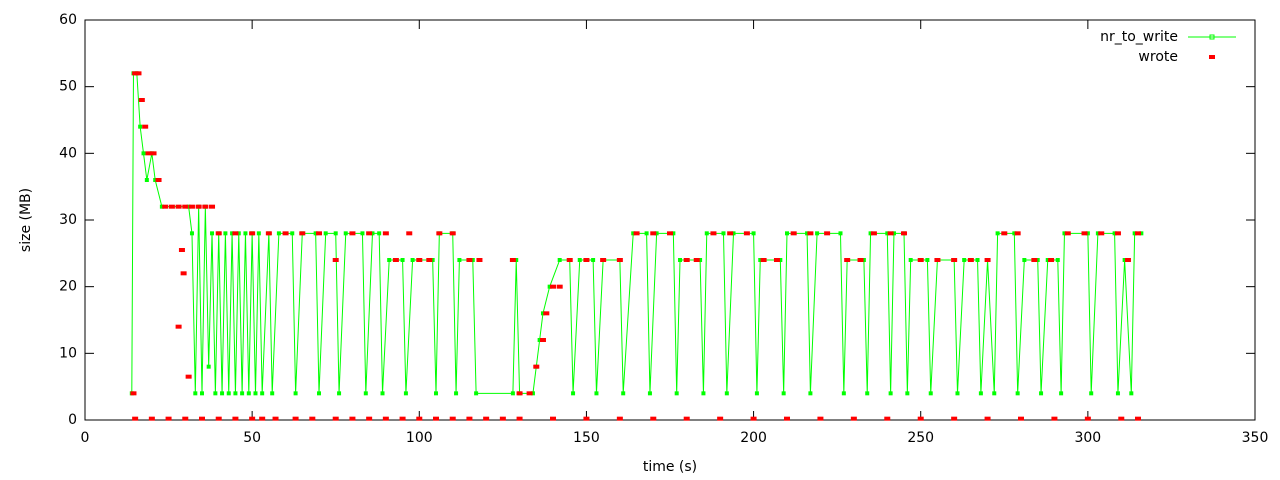  What do you see at coordinates (1139, 37) in the screenshot?
I see `legend-label: nr_to_write` at bounding box center [1139, 37].